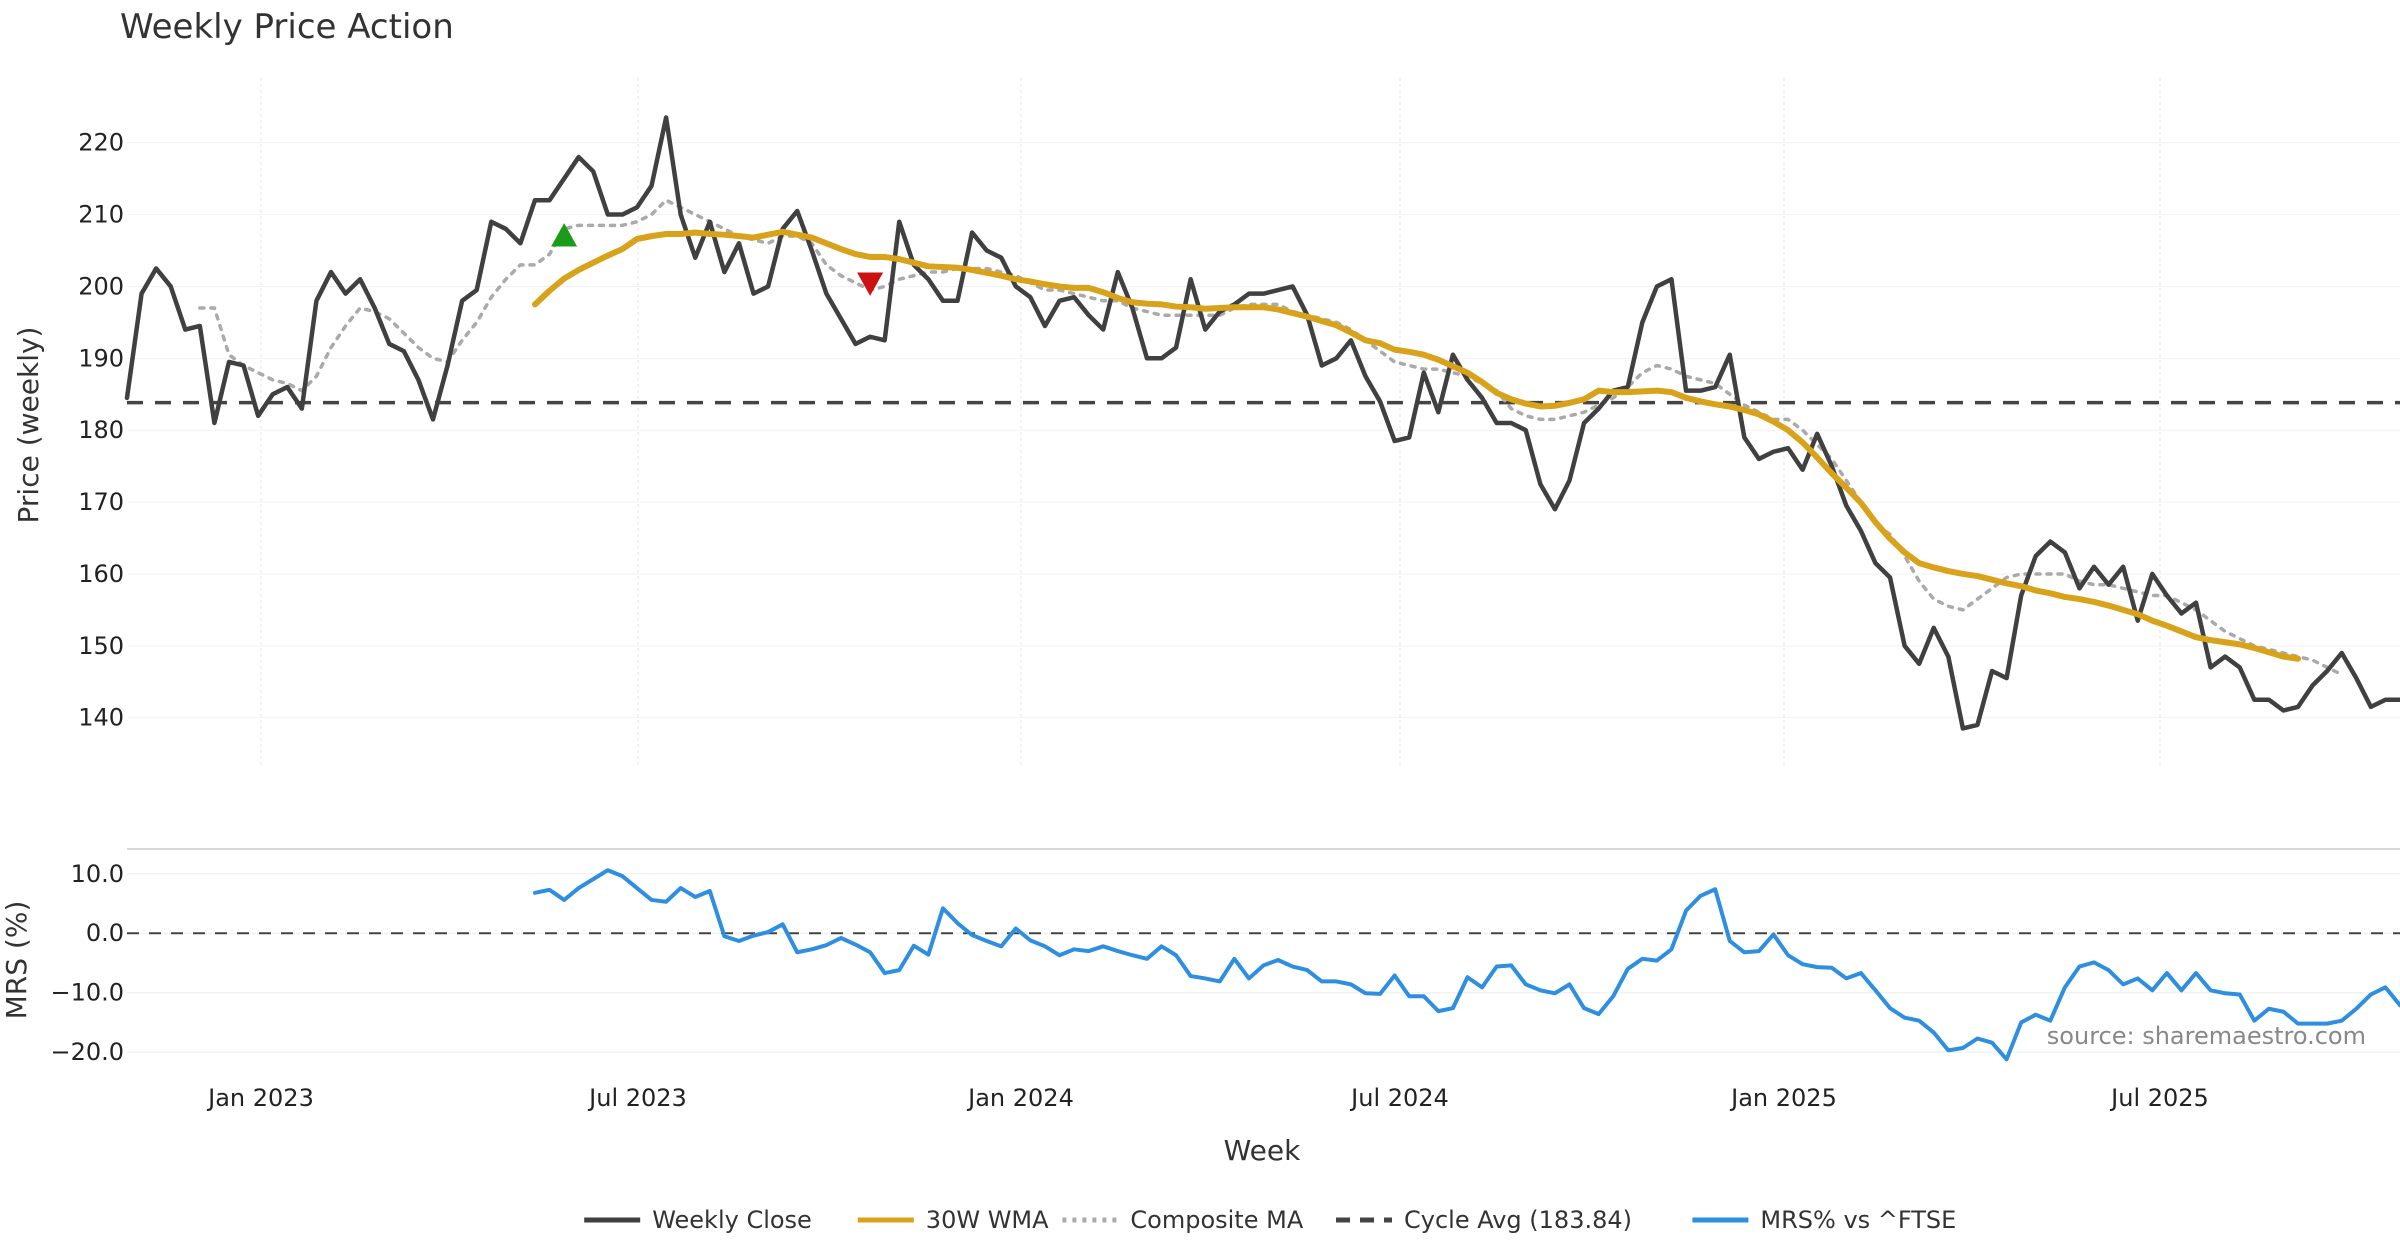  I want to click on price-y-tick-label: 160, so click(101, 574).